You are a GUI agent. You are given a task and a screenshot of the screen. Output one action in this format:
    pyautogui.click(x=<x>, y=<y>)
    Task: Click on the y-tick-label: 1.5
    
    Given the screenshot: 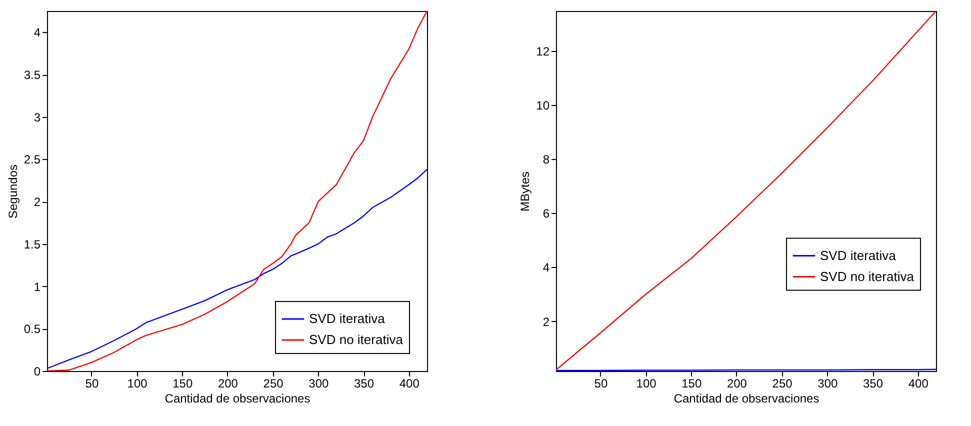 What is the action you would take?
    pyautogui.click(x=32, y=244)
    